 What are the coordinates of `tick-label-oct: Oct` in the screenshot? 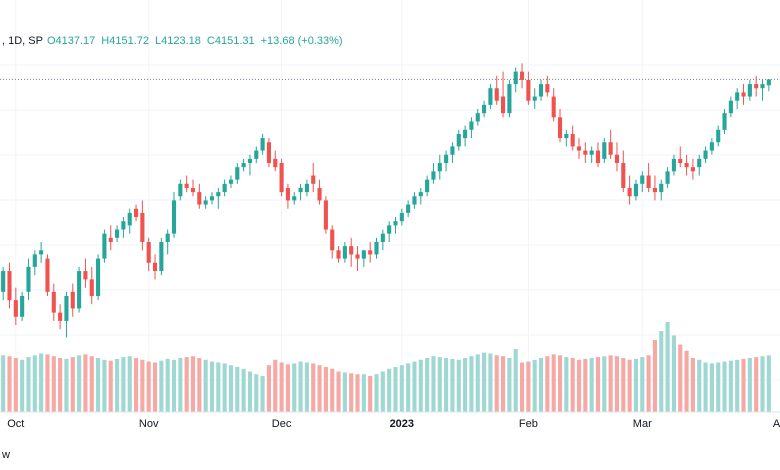 It's located at (15, 424).